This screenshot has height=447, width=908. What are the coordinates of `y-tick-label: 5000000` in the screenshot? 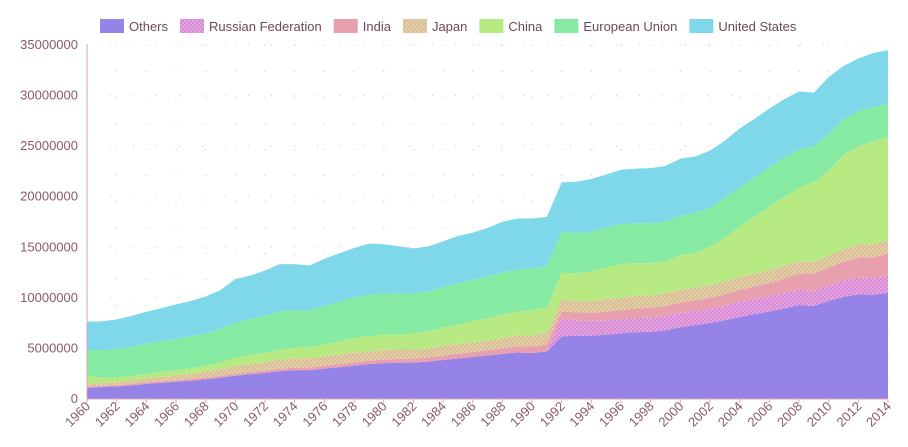 It's located at (52, 347).